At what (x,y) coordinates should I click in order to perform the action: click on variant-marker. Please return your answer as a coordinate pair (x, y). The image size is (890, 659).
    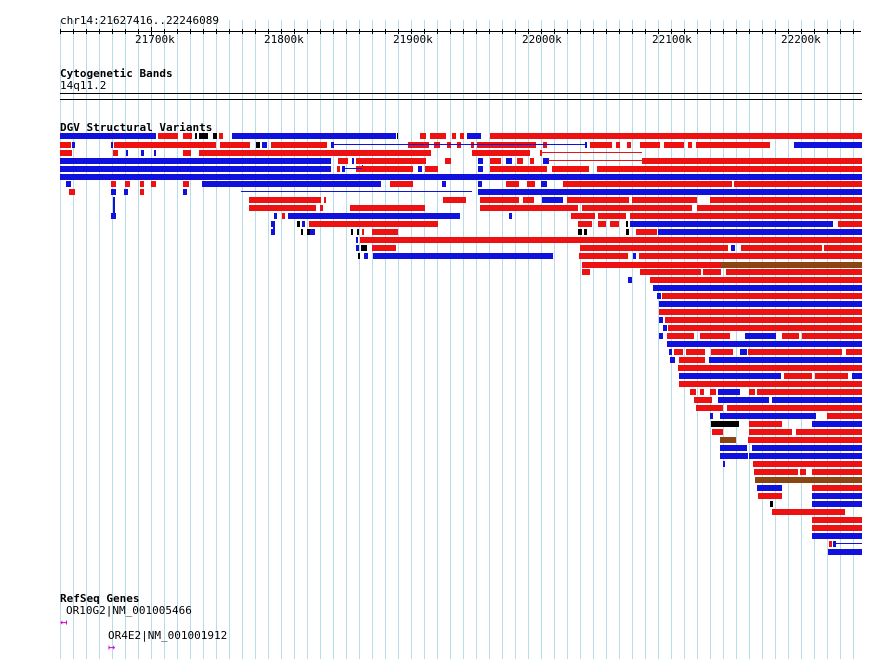
    Looking at the image, I should click on (274, 228).